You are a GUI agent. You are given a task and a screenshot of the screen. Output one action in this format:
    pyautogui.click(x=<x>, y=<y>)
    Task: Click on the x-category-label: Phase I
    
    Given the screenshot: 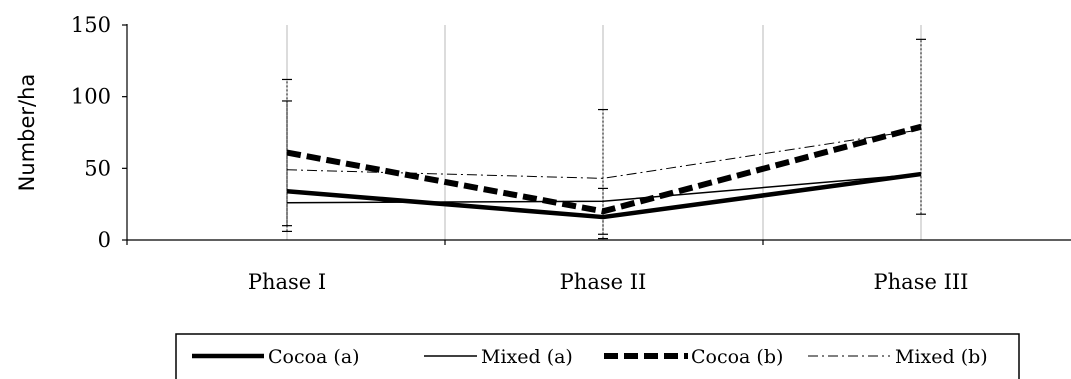 What is the action you would take?
    pyautogui.click(x=287, y=282)
    